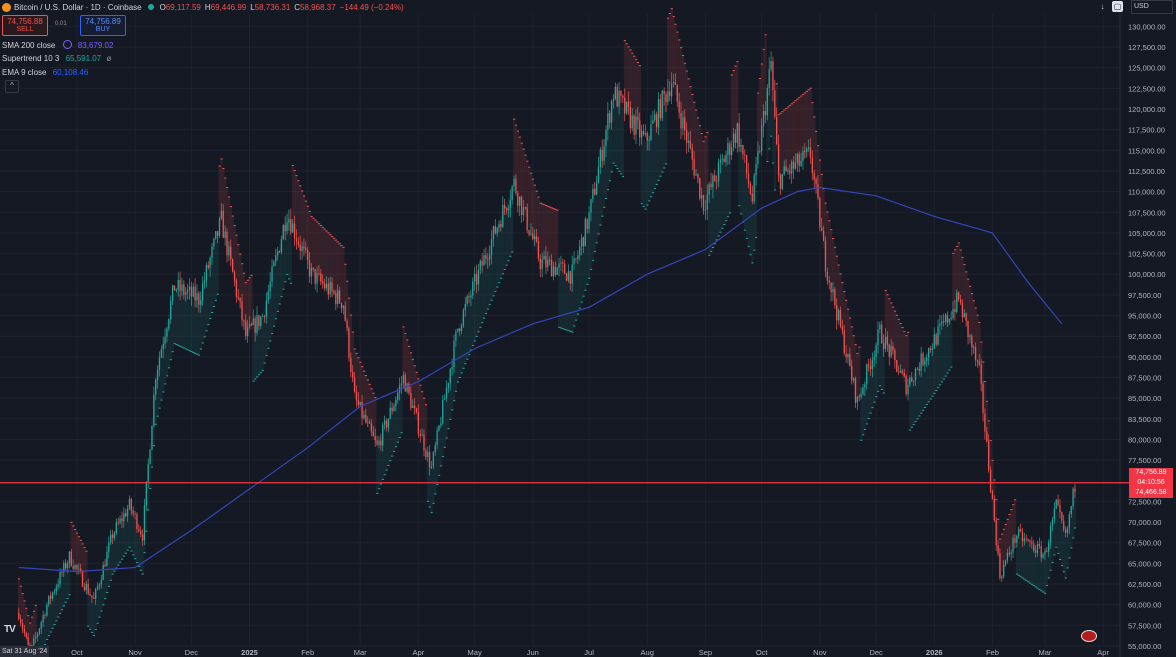  Describe the element at coordinates (1152, 7) in the screenshot. I see `currency-selector: USD` at that location.